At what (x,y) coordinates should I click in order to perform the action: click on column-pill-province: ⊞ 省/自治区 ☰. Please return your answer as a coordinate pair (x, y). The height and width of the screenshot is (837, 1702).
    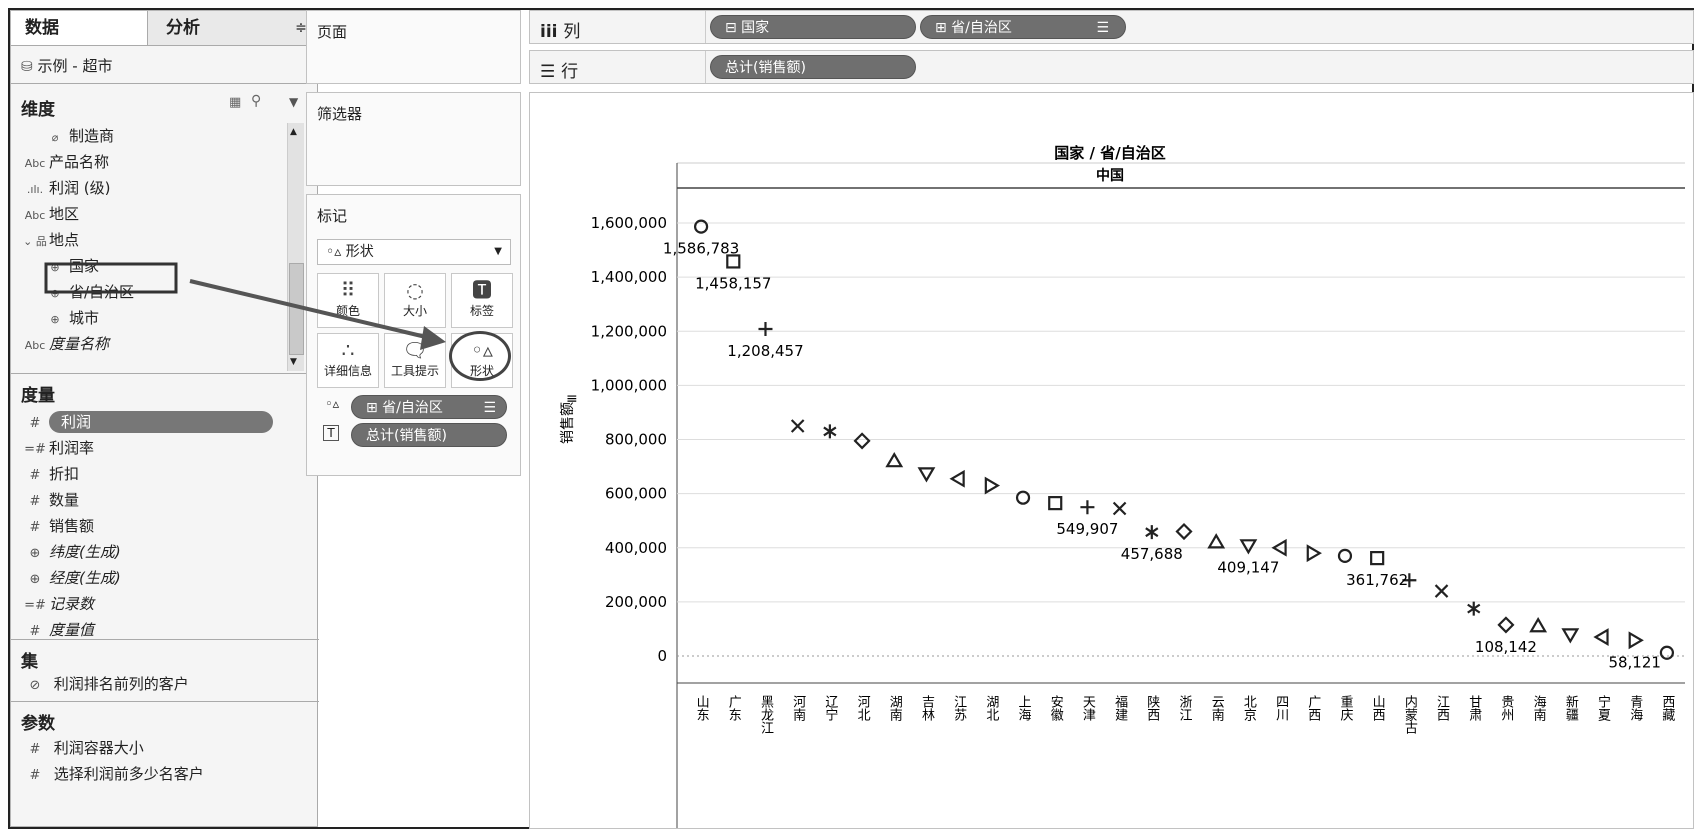
    Looking at the image, I should click on (1023, 27).